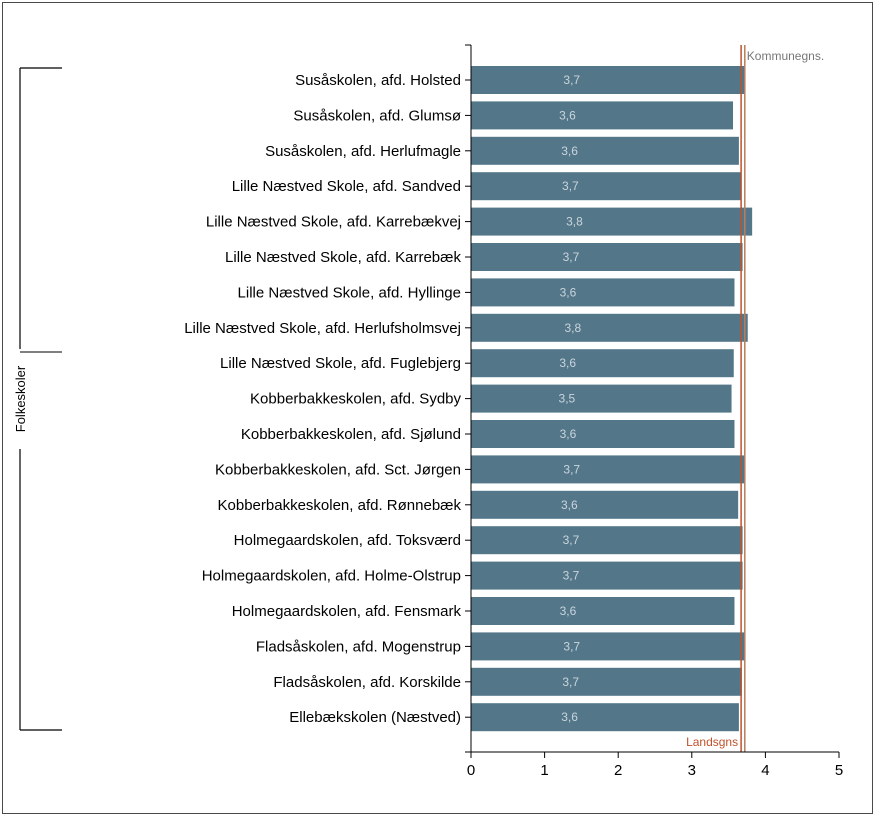 Image resolution: width=875 pixels, height=816 pixels. What do you see at coordinates (20, 398) in the screenshot?
I see `group-label: Folkeskoler` at bounding box center [20, 398].